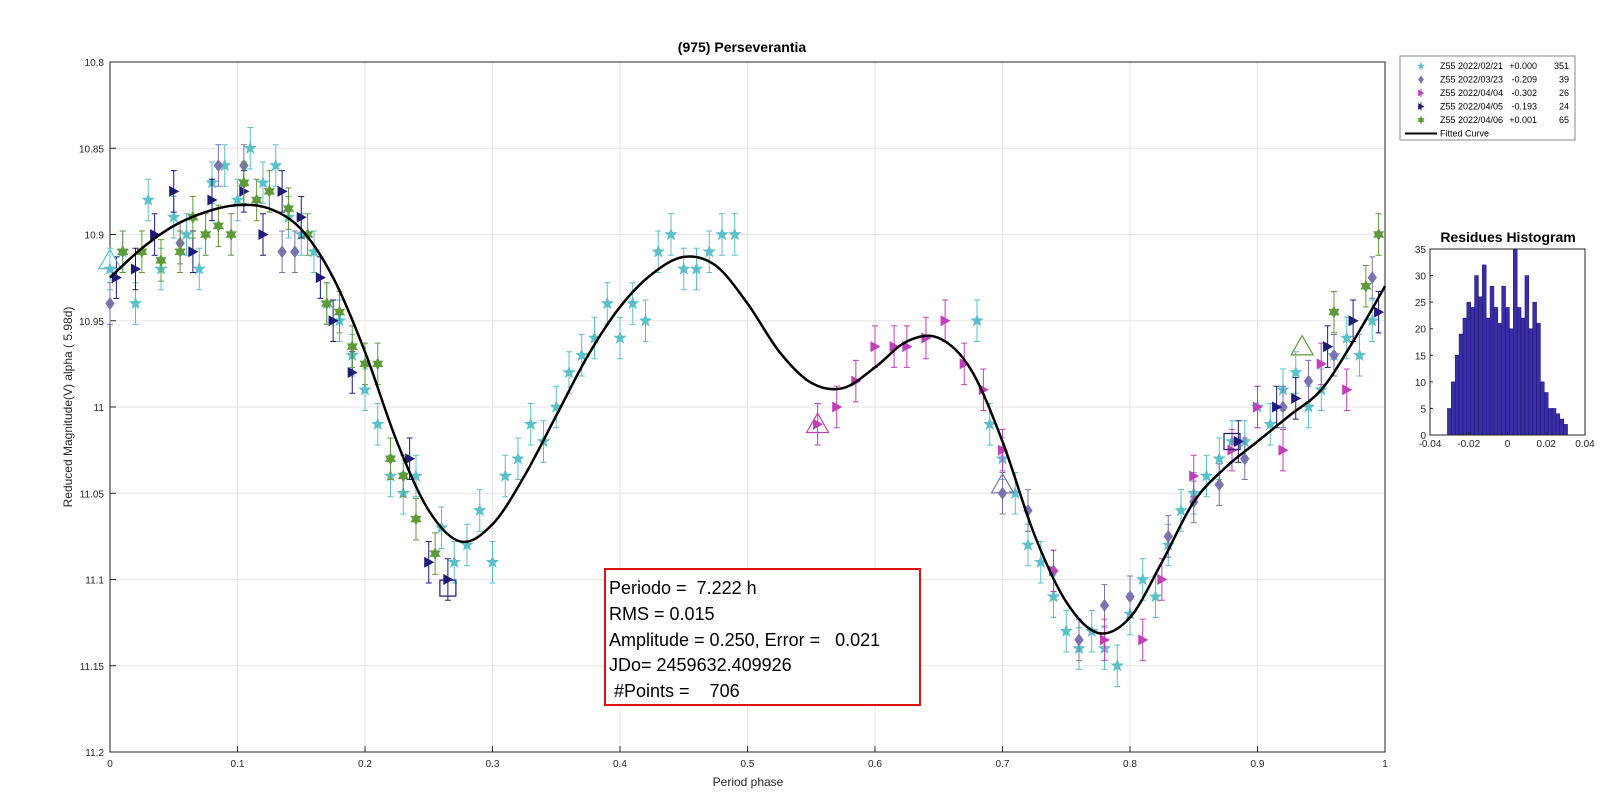 Image resolution: width=1600 pixels, height=802 pixels. What do you see at coordinates (620, 764) in the screenshot?
I see `x-tick-label: 0.4` at bounding box center [620, 764].